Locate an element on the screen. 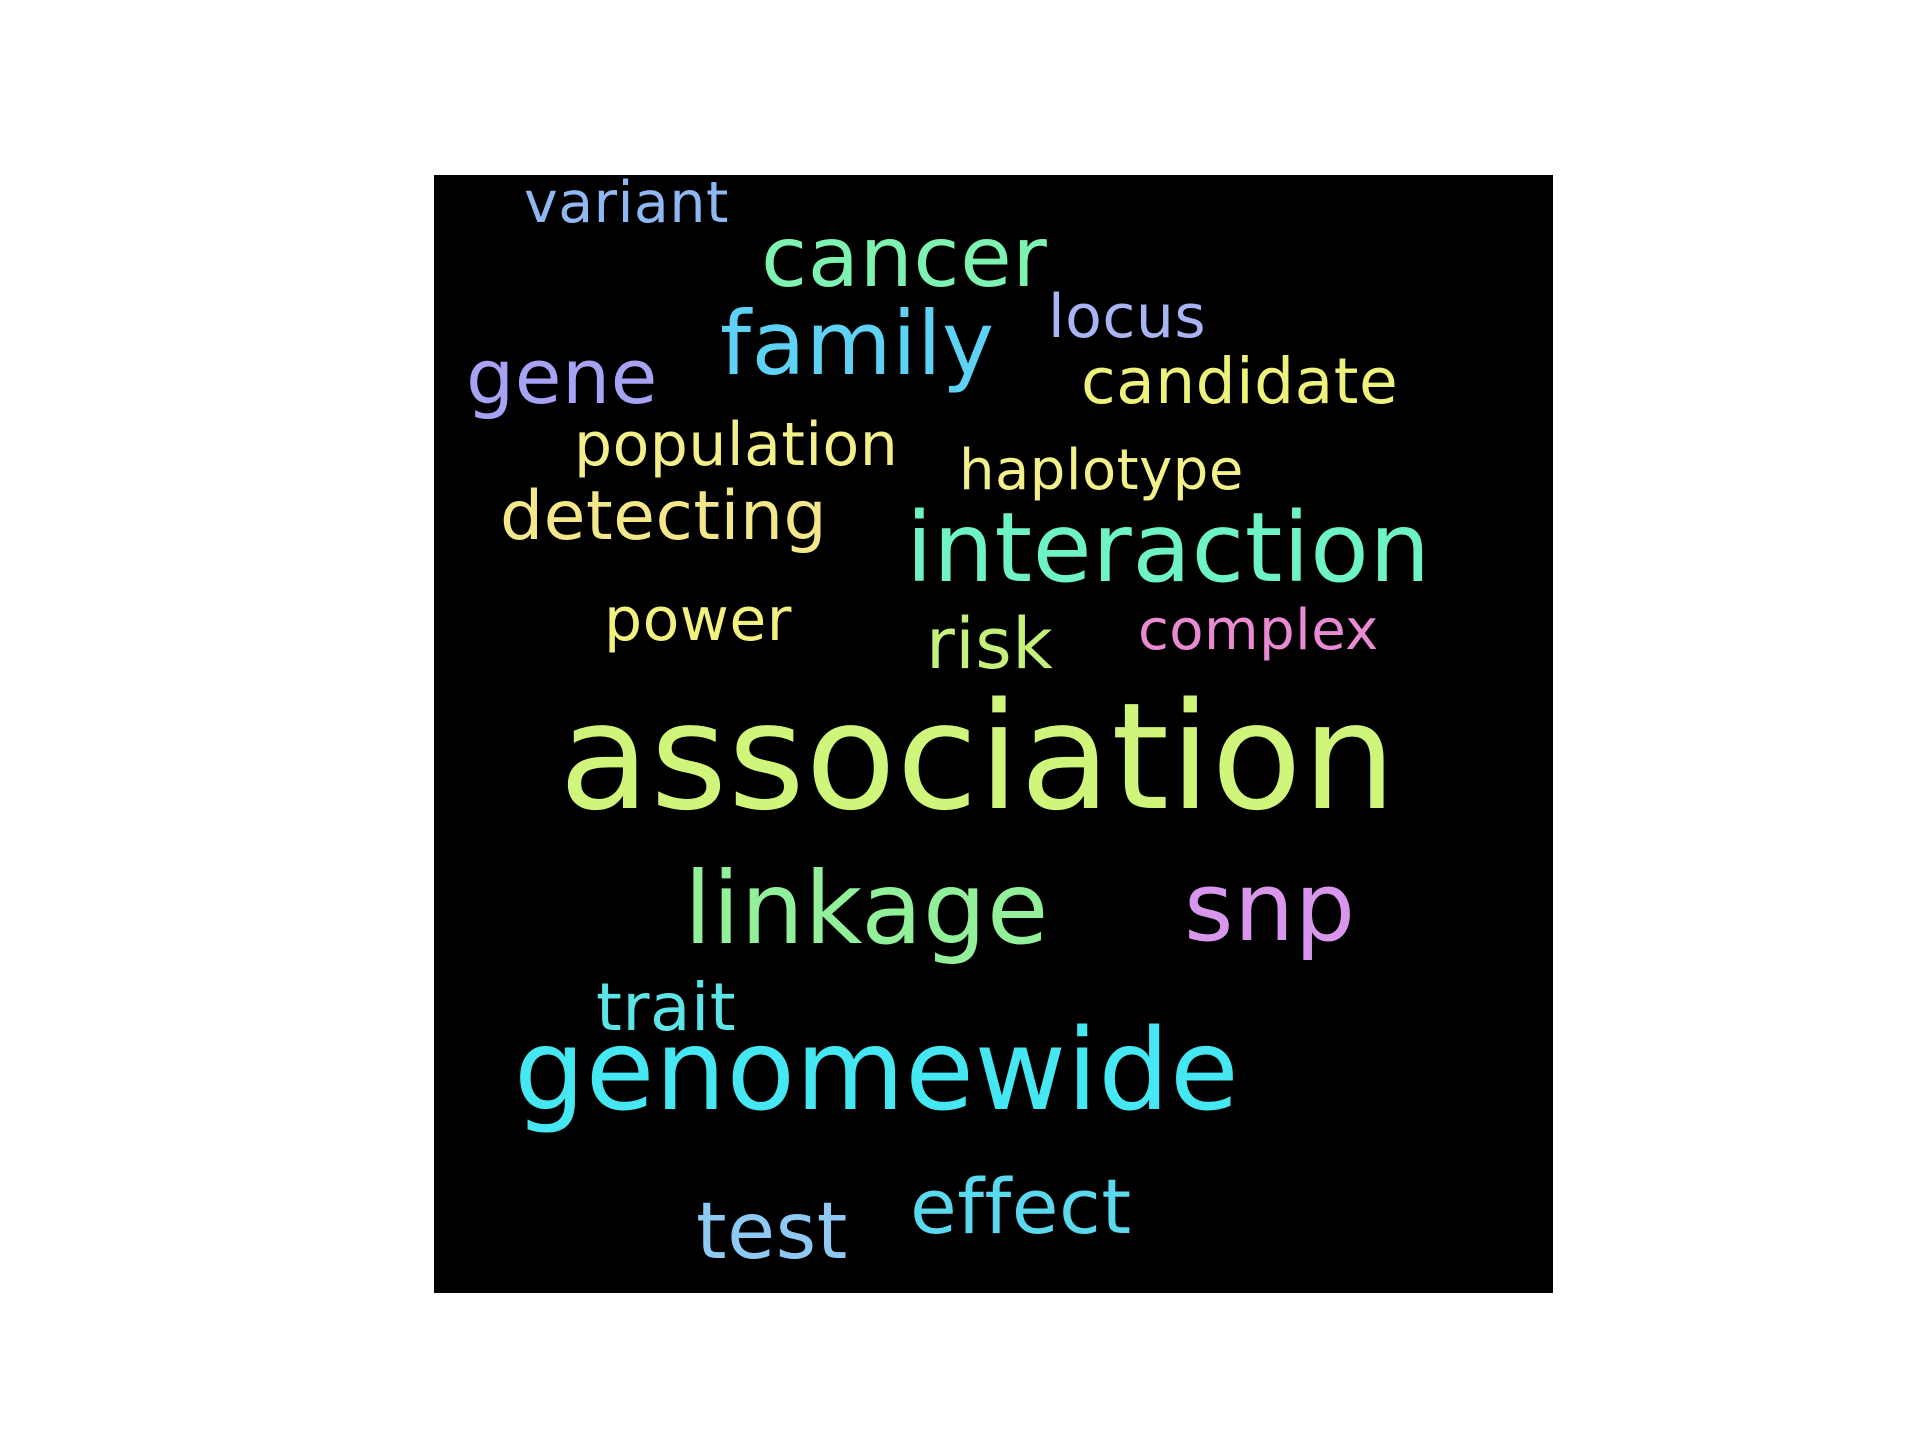 The width and height of the screenshot is (1920, 1440). word-snp: snp is located at coordinates (1270, 908).